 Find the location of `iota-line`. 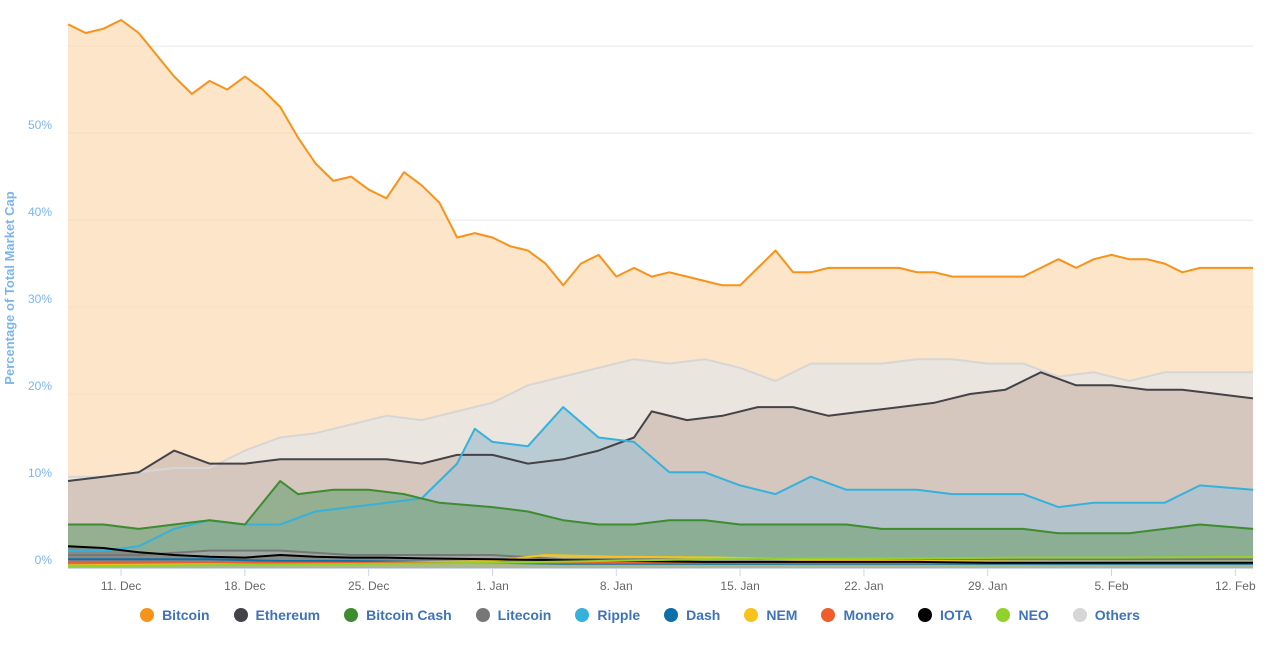

iota-line is located at coordinates (660, 554).